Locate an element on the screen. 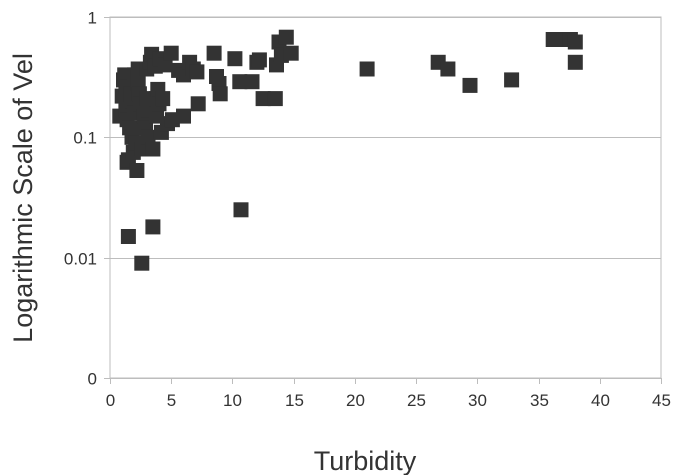 The image size is (675, 475). y-axis-title: Logarithmic Scale of Vel is located at coordinates (23, 198).